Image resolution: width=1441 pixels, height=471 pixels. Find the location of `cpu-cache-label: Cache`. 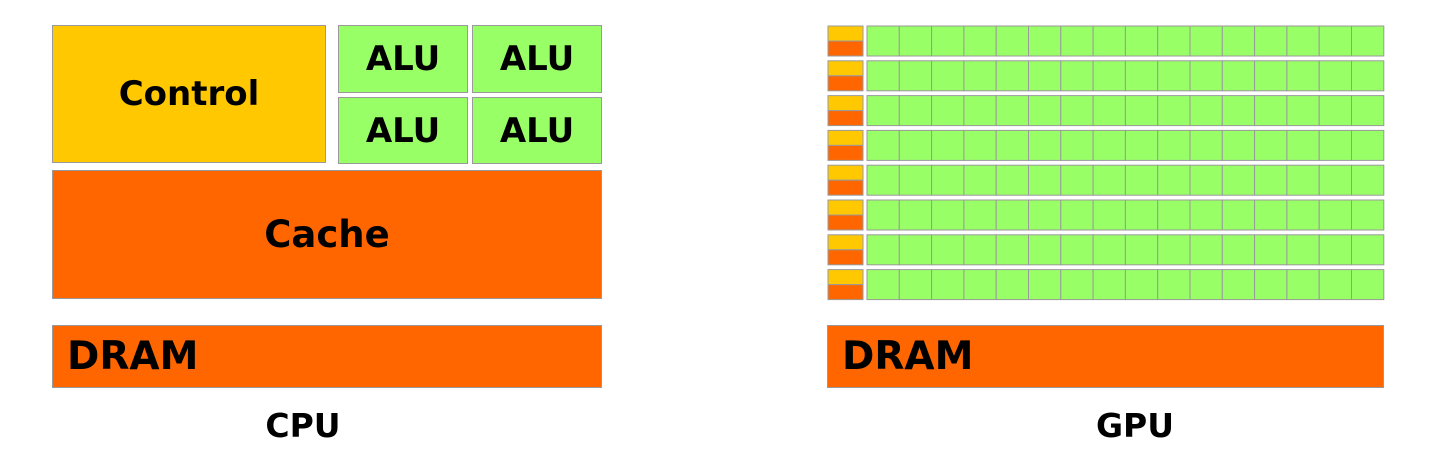

cpu-cache-label: Cache is located at coordinates (327, 234).